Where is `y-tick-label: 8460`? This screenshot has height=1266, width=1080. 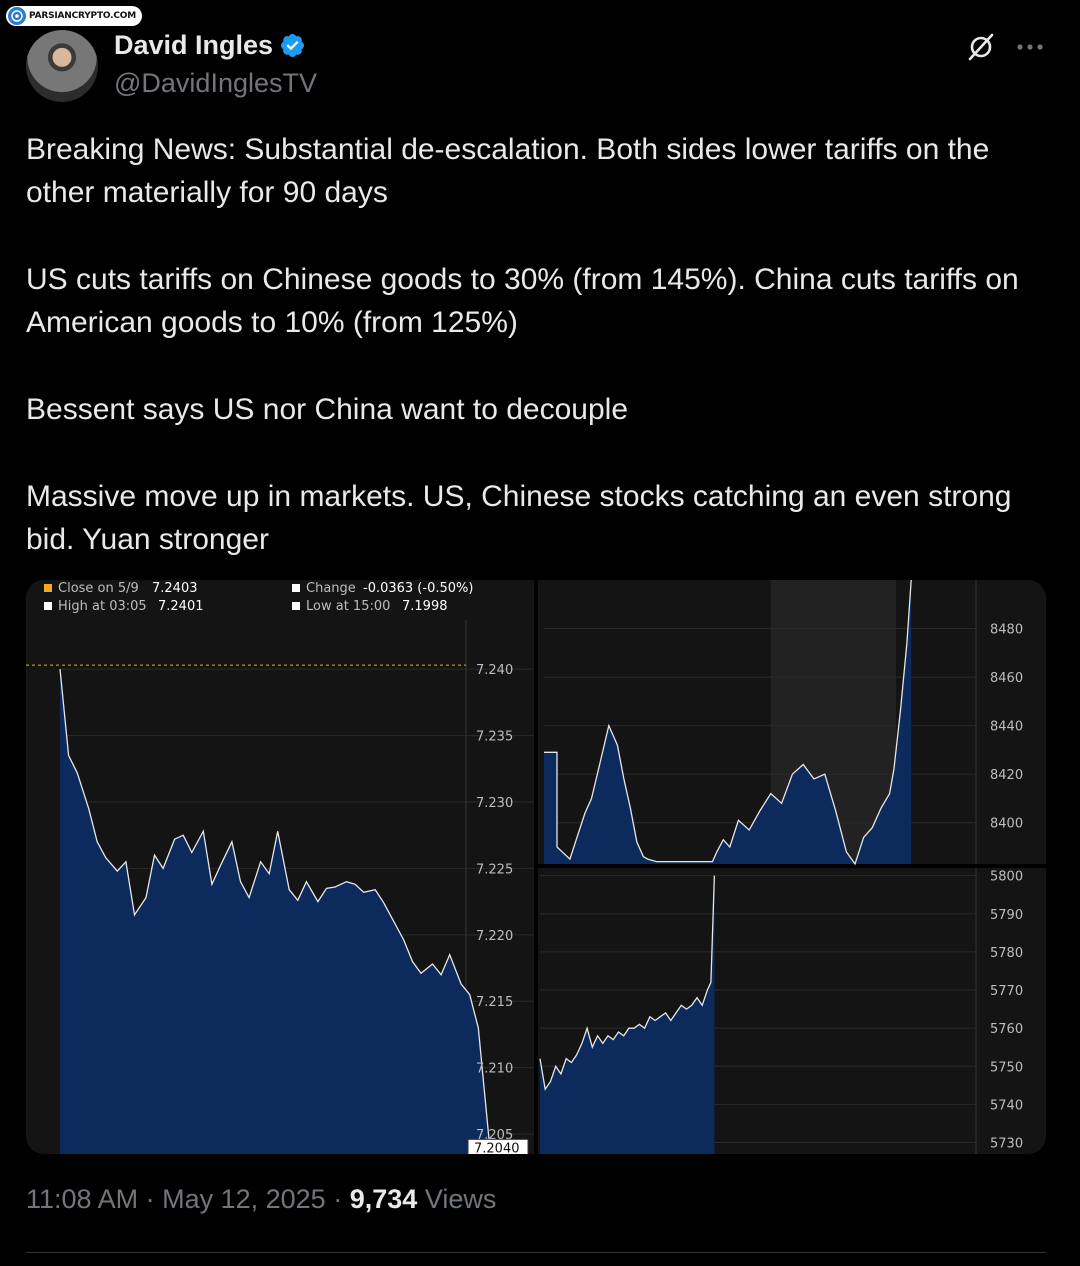
y-tick-label: 8460 is located at coordinates (1006, 678).